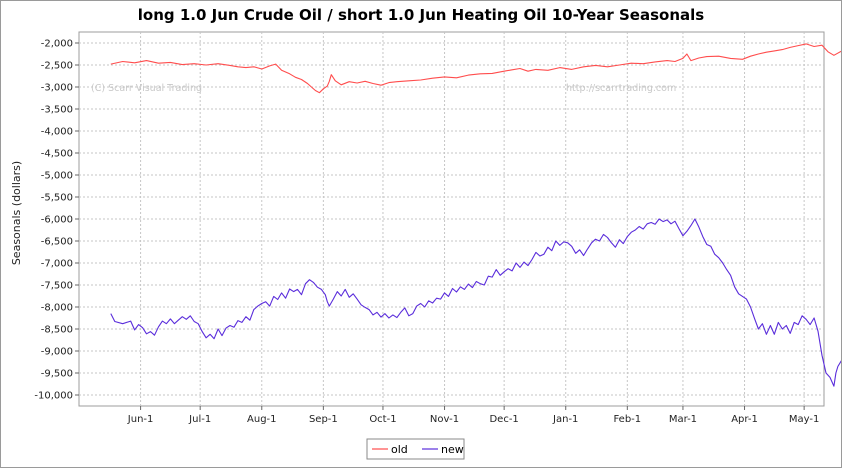  Describe the element at coordinates (57, 110) in the screenshot. I see `y-tick-label: -3,500` at that location.